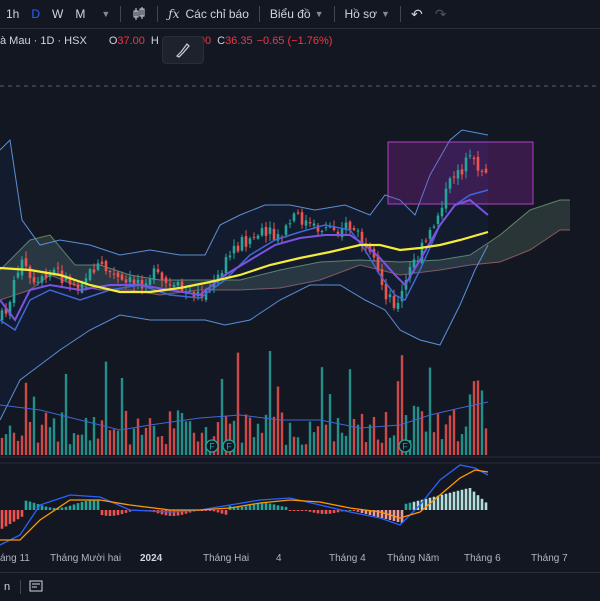 The width and height of the screenshot is (600, 601). What do you see at coordinates (43, 41) in the screenshot?
I see `symbol-title: à Mau · 1D · HSX` at bounding box center [43, 41].